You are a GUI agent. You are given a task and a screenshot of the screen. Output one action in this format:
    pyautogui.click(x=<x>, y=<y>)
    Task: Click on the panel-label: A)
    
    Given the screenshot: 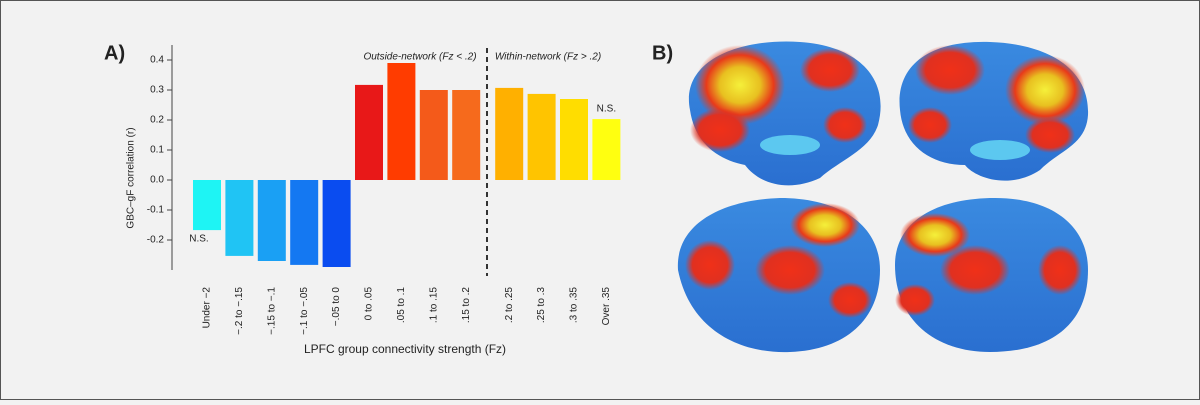 What is the action you would take?
    pyautogui.click(x=114, y=53)
    